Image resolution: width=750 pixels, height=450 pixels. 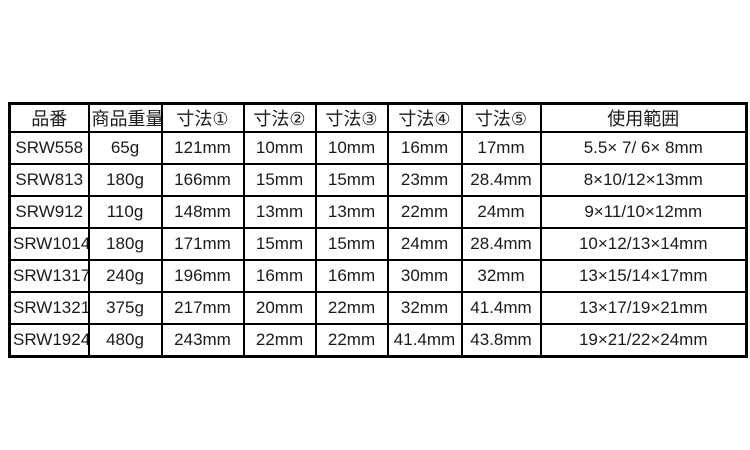 I want to click on cell-dim2: 22mm, so click(x=279, y=340).